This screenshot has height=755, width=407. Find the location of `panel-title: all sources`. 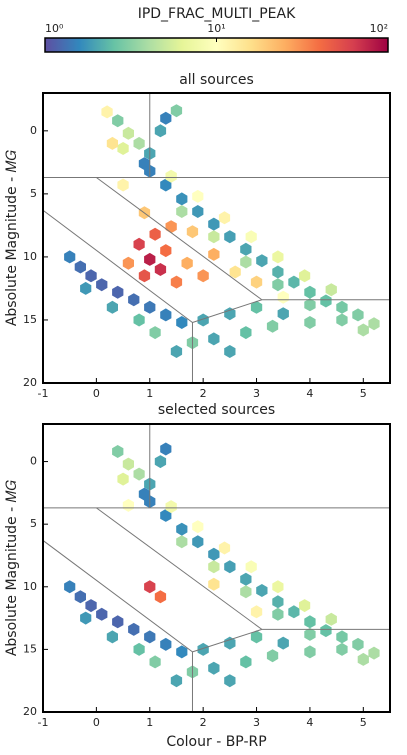

panel-title: all sources is located at coordinates (216, 80).